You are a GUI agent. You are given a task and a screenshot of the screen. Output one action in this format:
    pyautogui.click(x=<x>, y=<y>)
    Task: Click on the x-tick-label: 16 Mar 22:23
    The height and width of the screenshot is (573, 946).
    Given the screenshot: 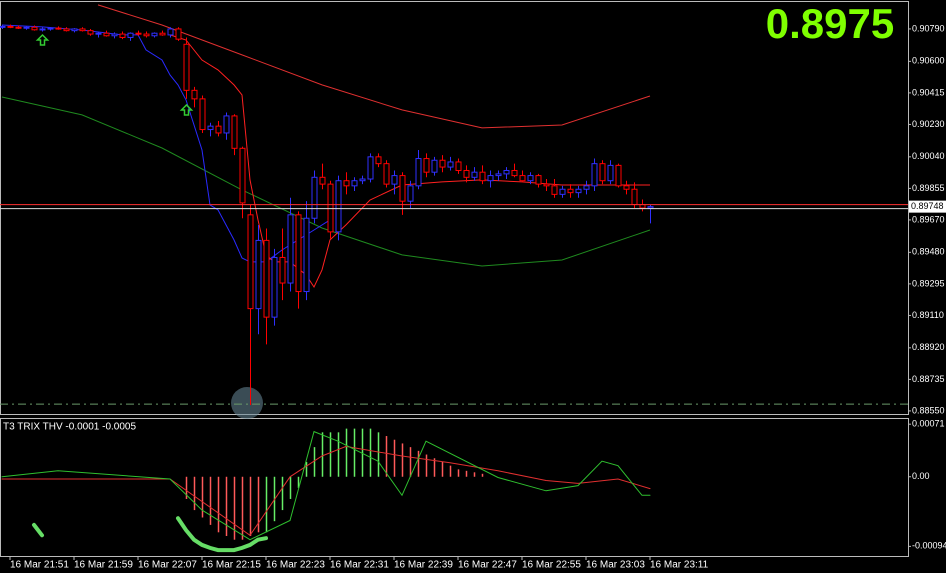 What is the action you would take?
    pyautogui.click(x=295, y=565)
    